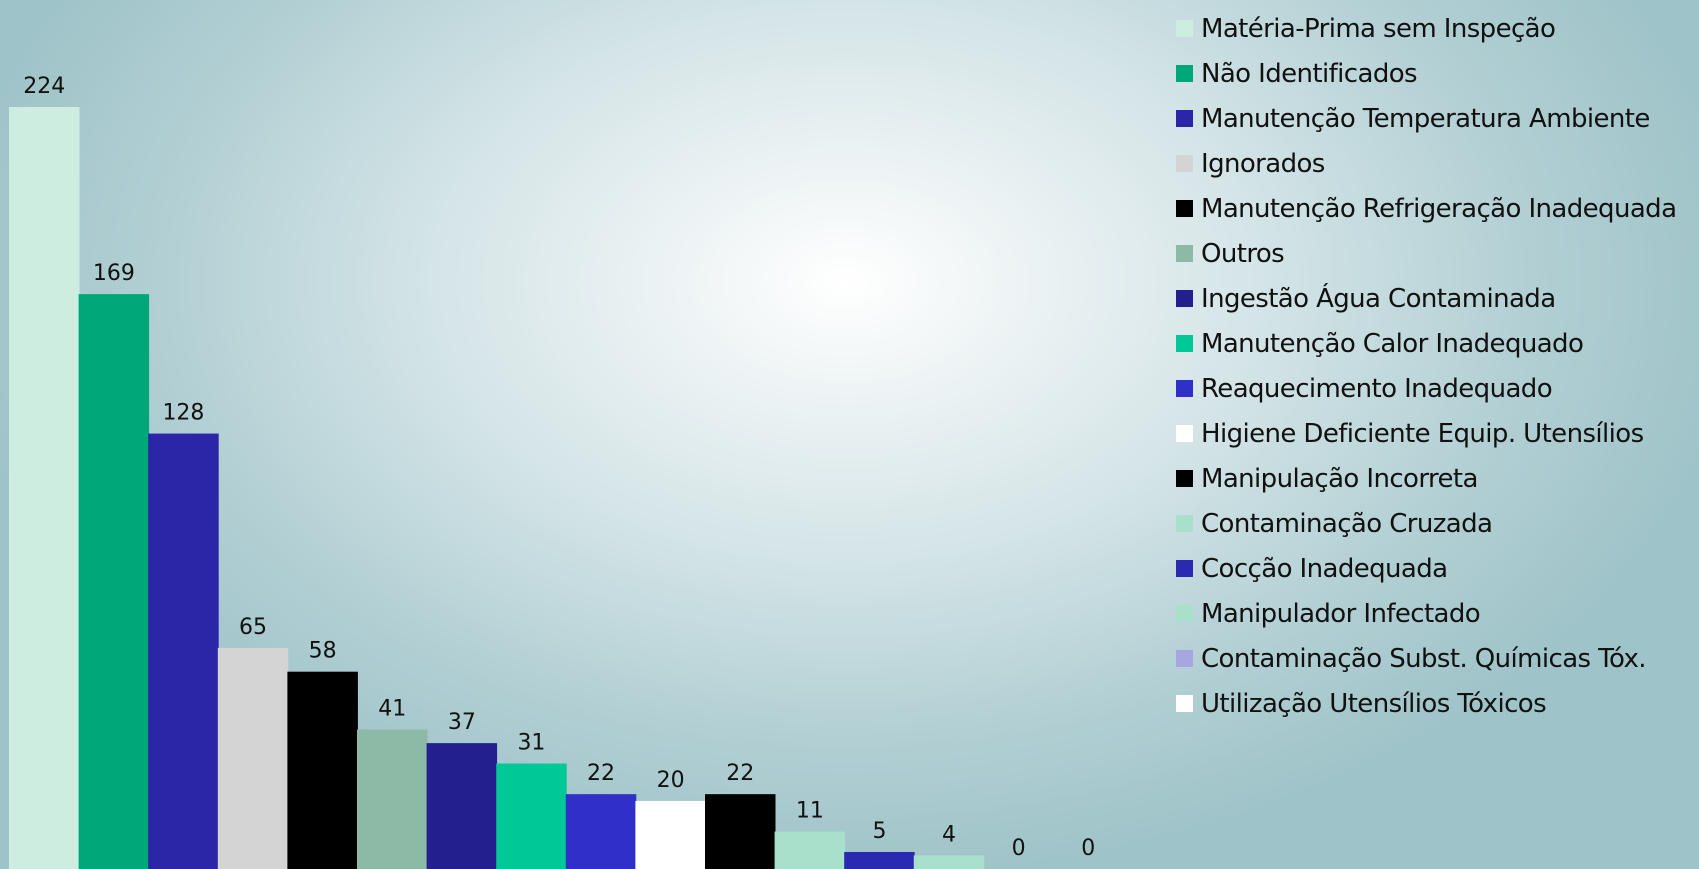  I want to click on data-label-10: 20, so click(671, 780).